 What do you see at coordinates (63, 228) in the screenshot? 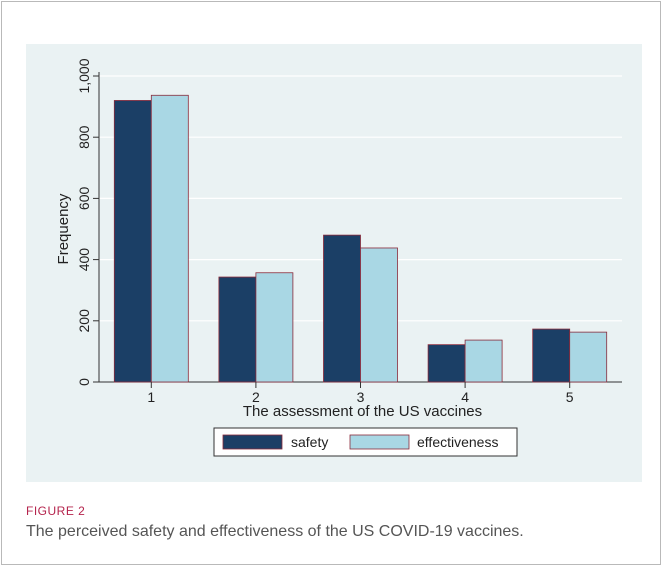
I see `y-axis-title: Frequency` at bounding box center [63, 228].